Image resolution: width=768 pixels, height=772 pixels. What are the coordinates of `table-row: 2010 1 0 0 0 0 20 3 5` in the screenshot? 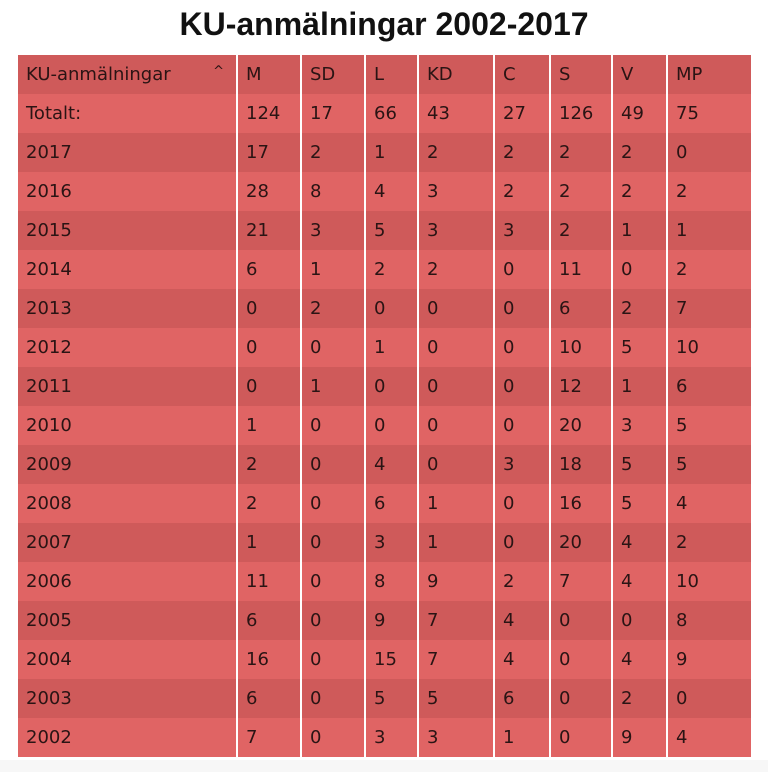 It's located at (384, 425).